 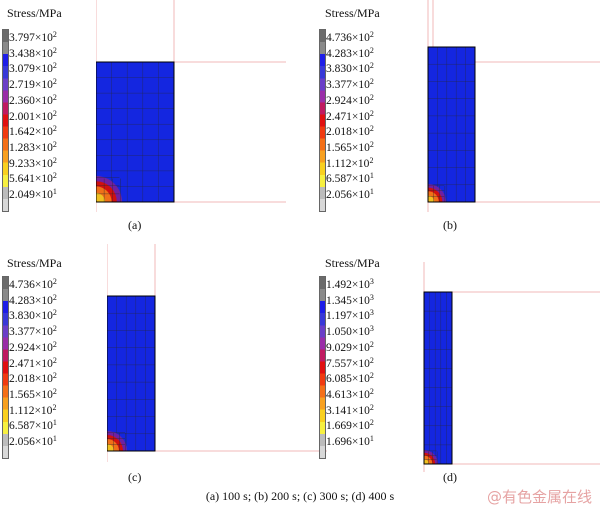 I want to click on legend-mantissa: 2.360×10, so click(x=31, y=100).